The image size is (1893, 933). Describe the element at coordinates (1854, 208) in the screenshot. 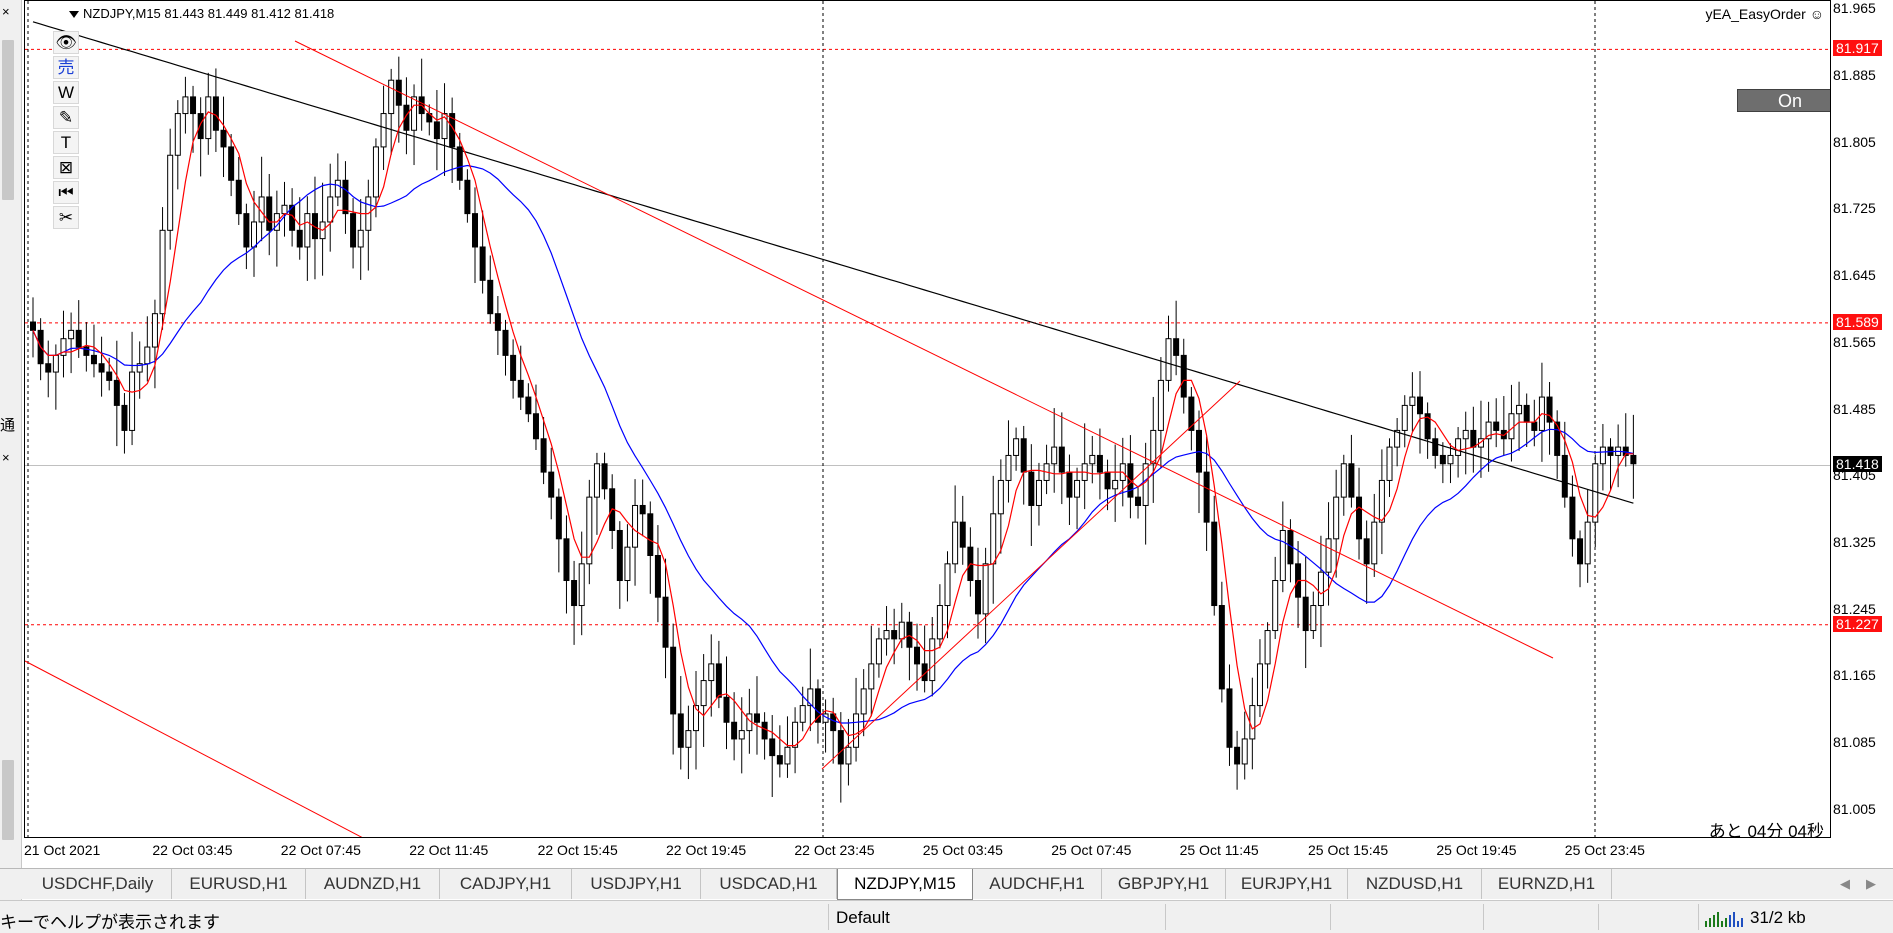

I see `price-label: 81.725` at that location.